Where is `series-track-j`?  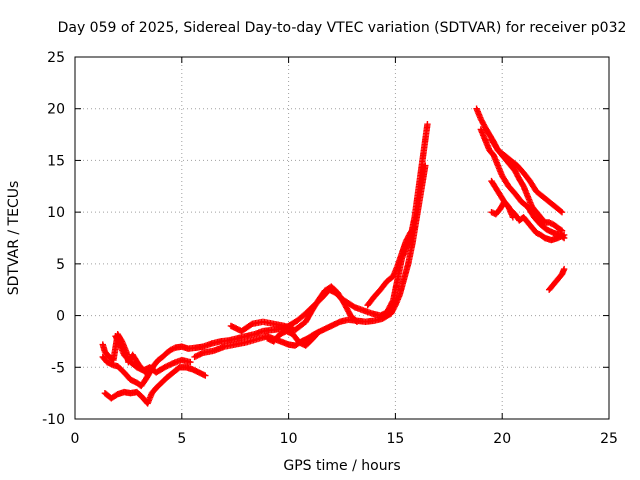 series-track-j is located at coordinates (527, 176).